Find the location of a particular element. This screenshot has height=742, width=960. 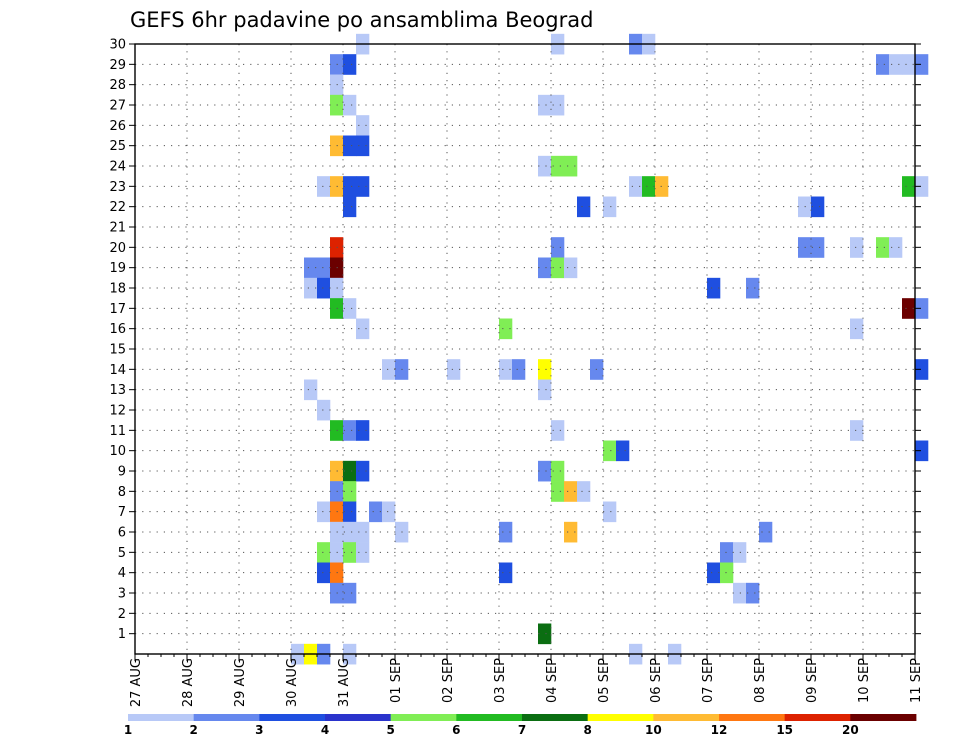

x-tick-label: 29 AUG is located at coordinates (240, 682).